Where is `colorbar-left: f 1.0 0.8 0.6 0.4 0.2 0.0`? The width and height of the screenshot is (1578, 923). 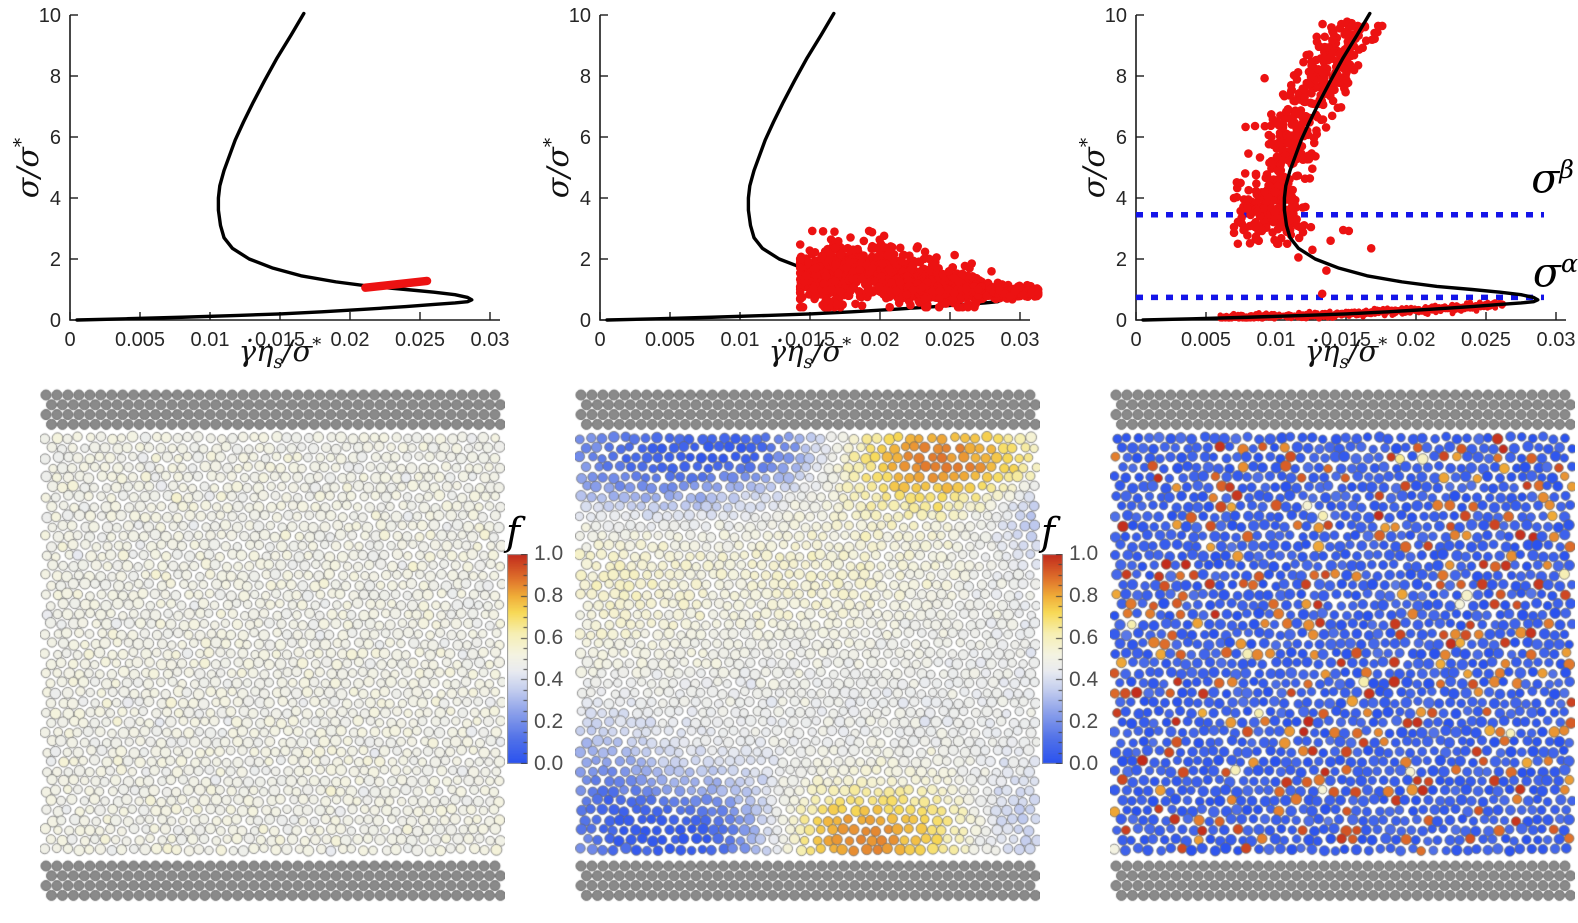
colorbar-left: f 1.0 0.8 0.6 0.4 0.2 0.0 is located at coordinates (540, 646).